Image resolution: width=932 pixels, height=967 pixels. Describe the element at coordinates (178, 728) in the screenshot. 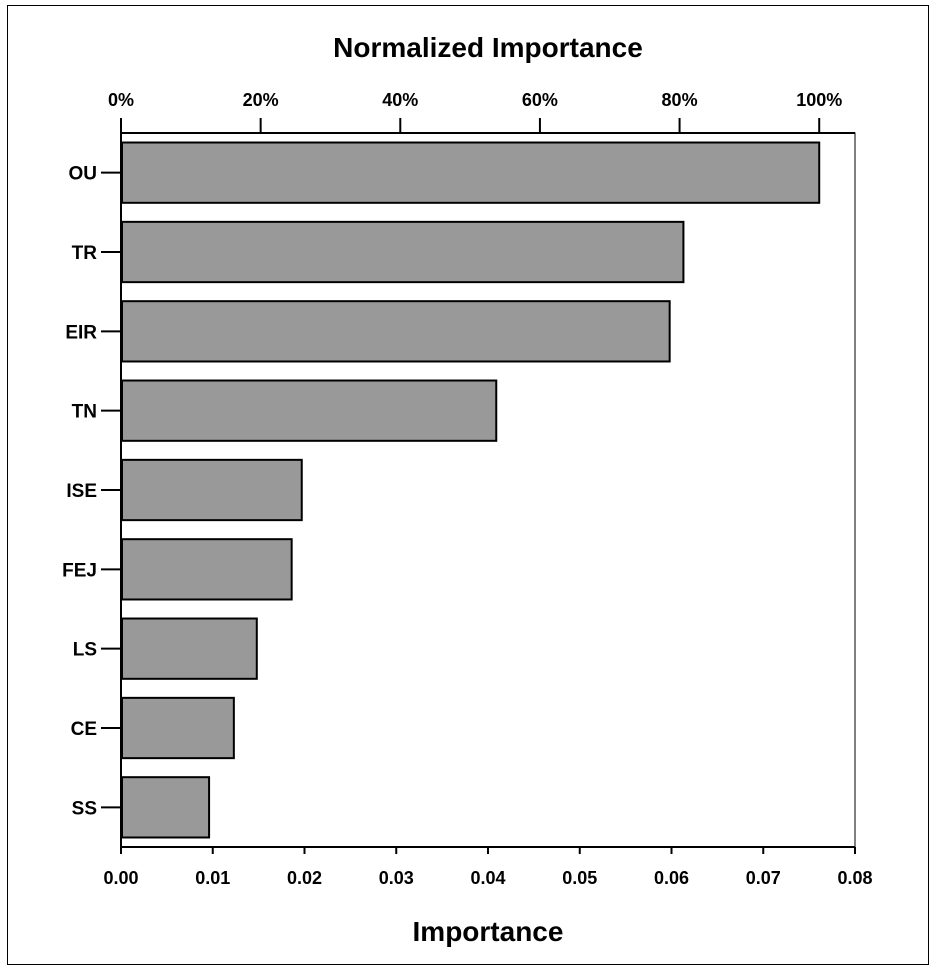

I see `bar-ce` at that location.